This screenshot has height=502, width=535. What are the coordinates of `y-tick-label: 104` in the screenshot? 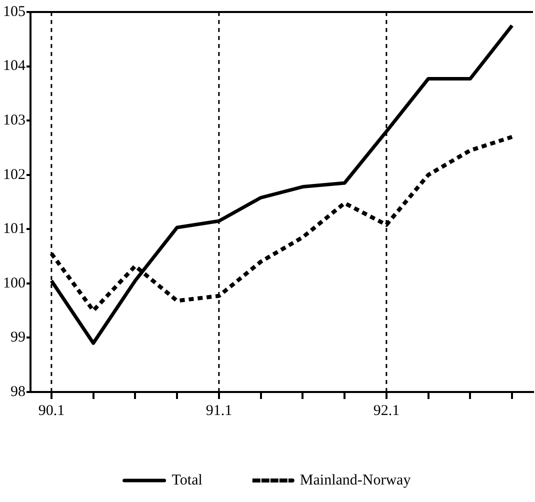 It's located at (14, 66).